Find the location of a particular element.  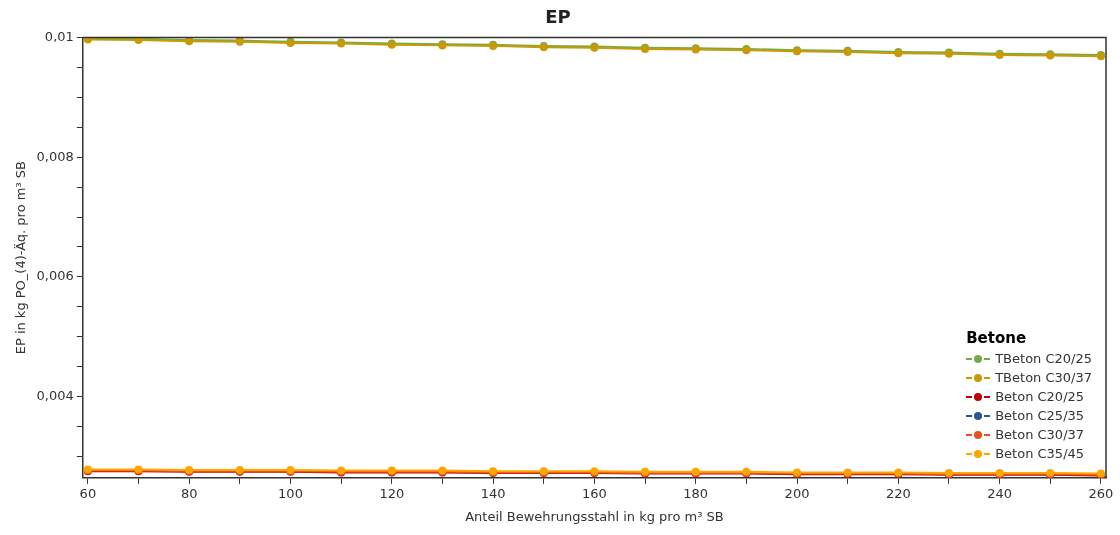

legend-label: Beton C25/35 is located at coordinates (1040, 415).